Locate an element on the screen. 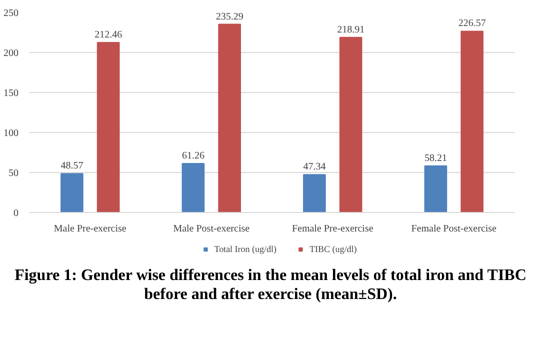 Image resolution: width=541 pixels, height=348 pixels. data-label: 212.46 is located at coordinates (108, 35).